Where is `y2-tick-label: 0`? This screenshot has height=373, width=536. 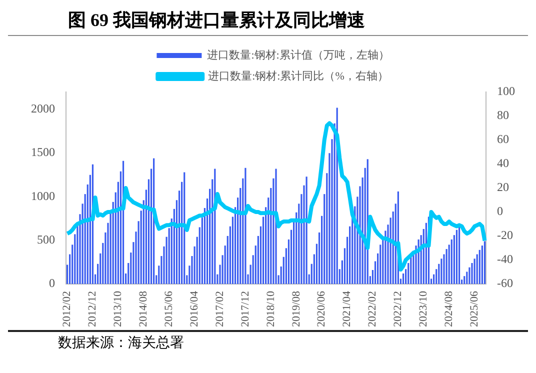 y2-tick-label: 0 is located at coordinates (500, 211).